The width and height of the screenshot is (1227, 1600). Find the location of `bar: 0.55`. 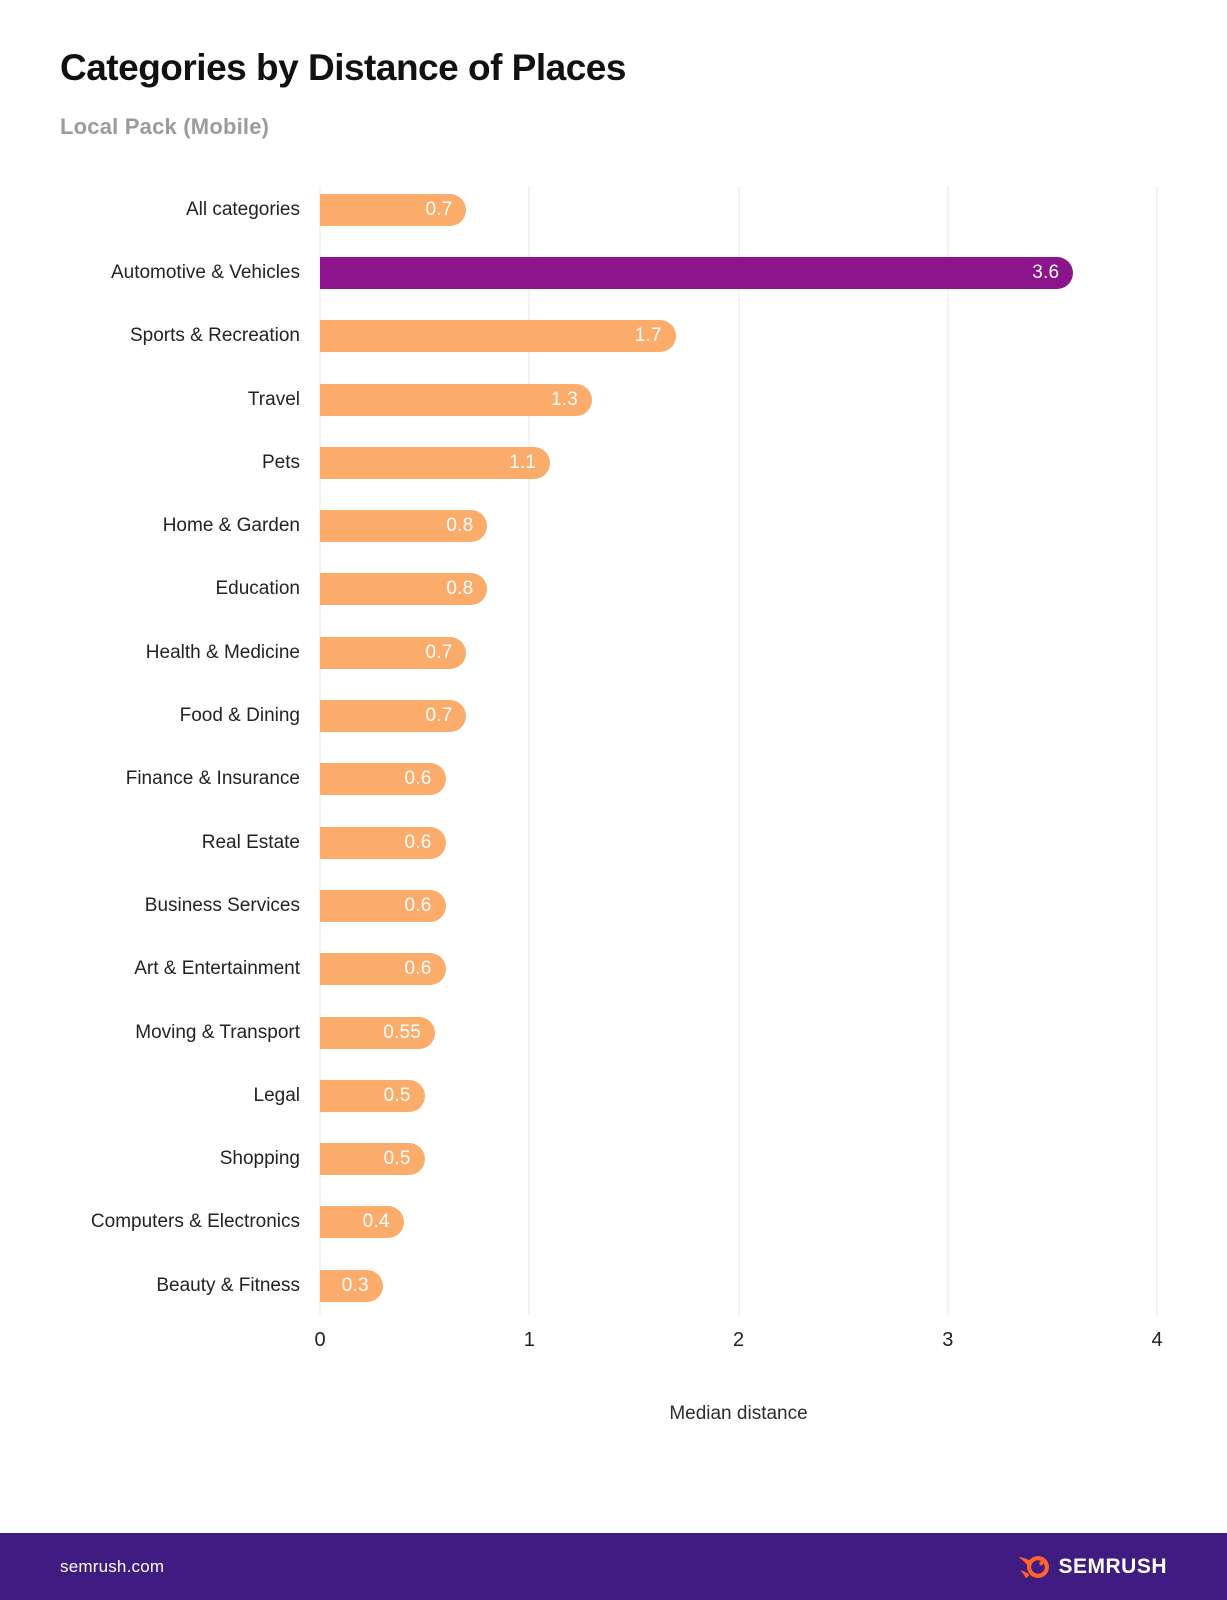

bar: 0.55 is located at coordinates (378, 1032).